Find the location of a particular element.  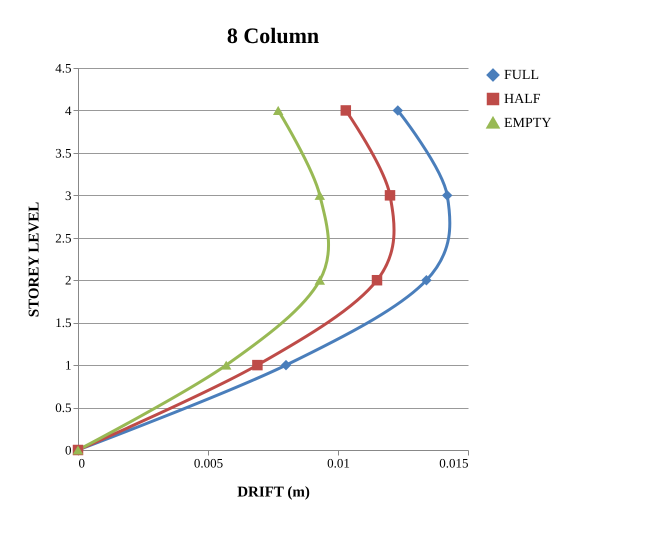

x-tick-label: 0.015 is located at coordinates (453, 463).